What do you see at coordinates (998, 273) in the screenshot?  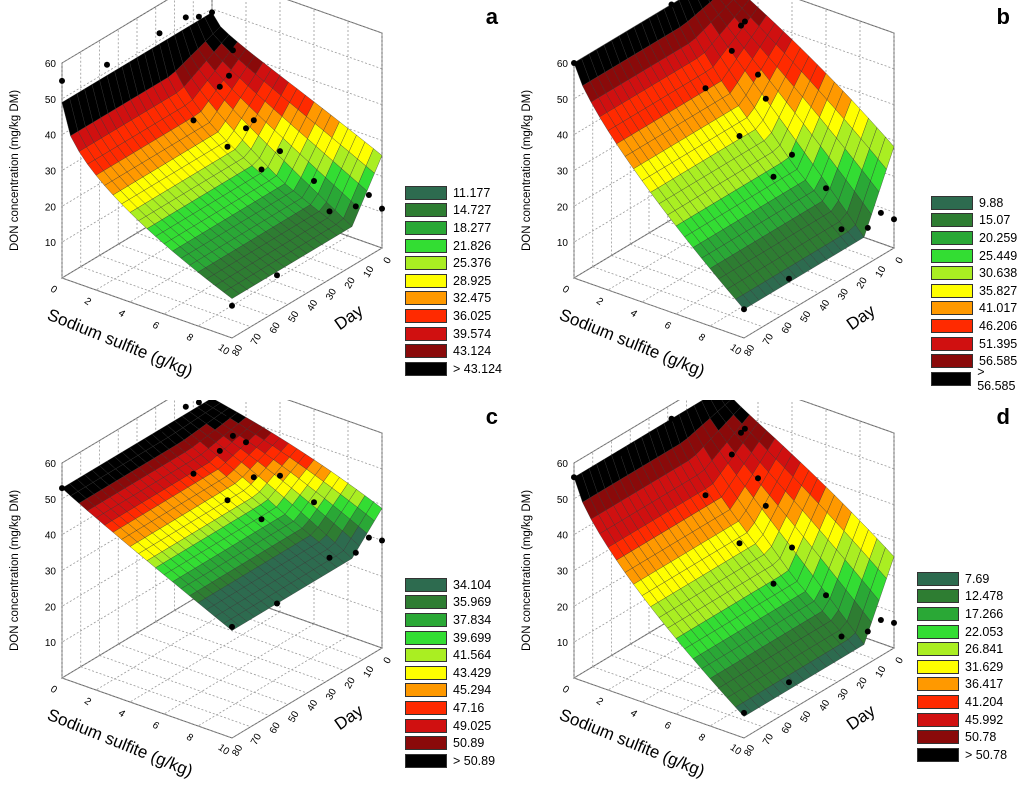 I see `legend-label: 30.638` at bounding box center [998, 273].